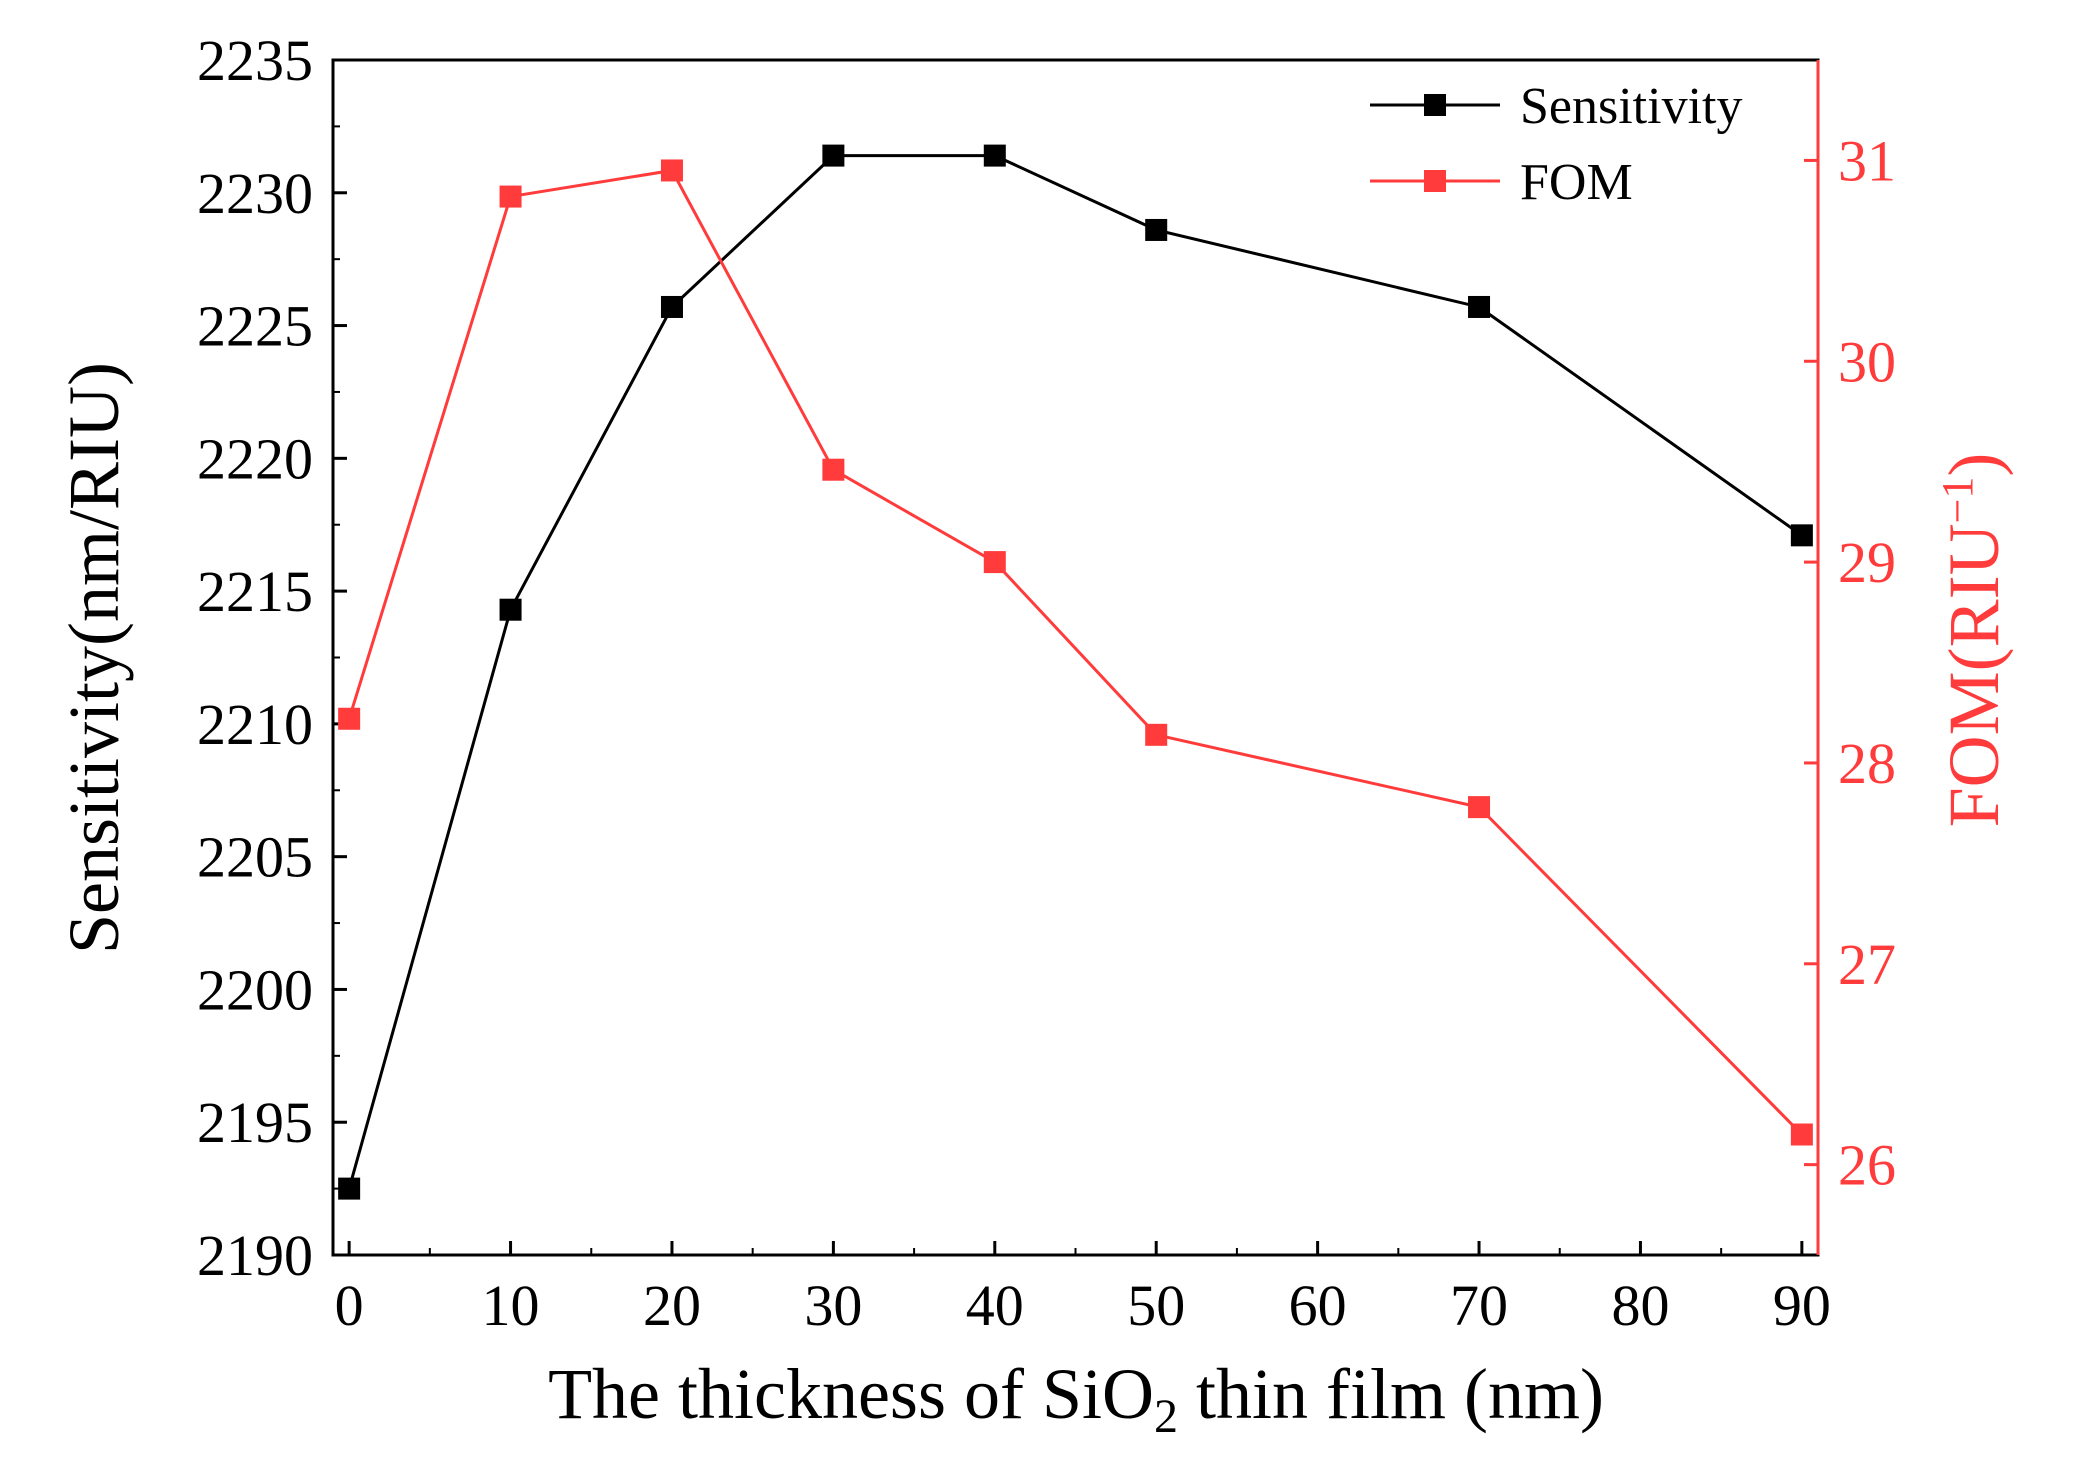 The width and height of the screenshot is (2077, 1477). Describe the element at coordinates (1867, 562) in the screenshot. I see `y2-tick-label: 29` at that location.